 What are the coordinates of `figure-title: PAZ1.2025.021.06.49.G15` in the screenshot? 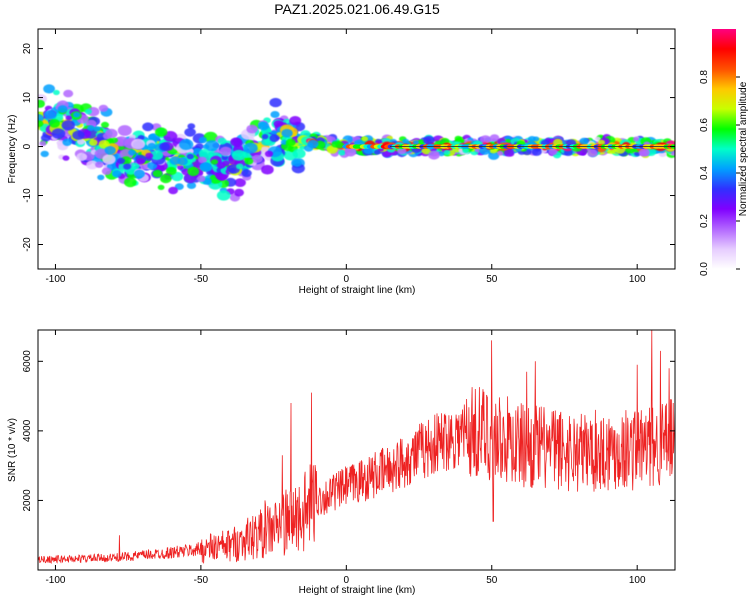 It's located at (357, 9).